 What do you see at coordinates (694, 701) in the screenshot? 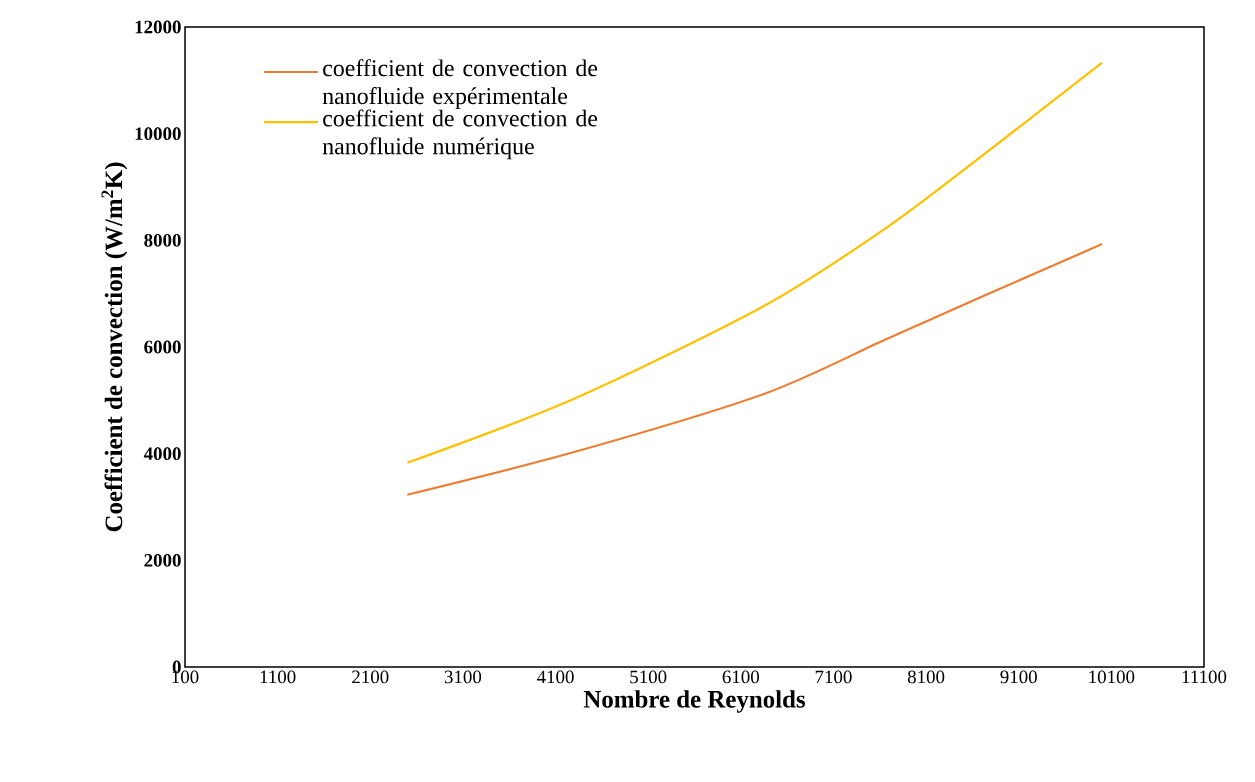
I see `x-axis-title: Nombre de Reynolds` at bounding box center [694, 701].